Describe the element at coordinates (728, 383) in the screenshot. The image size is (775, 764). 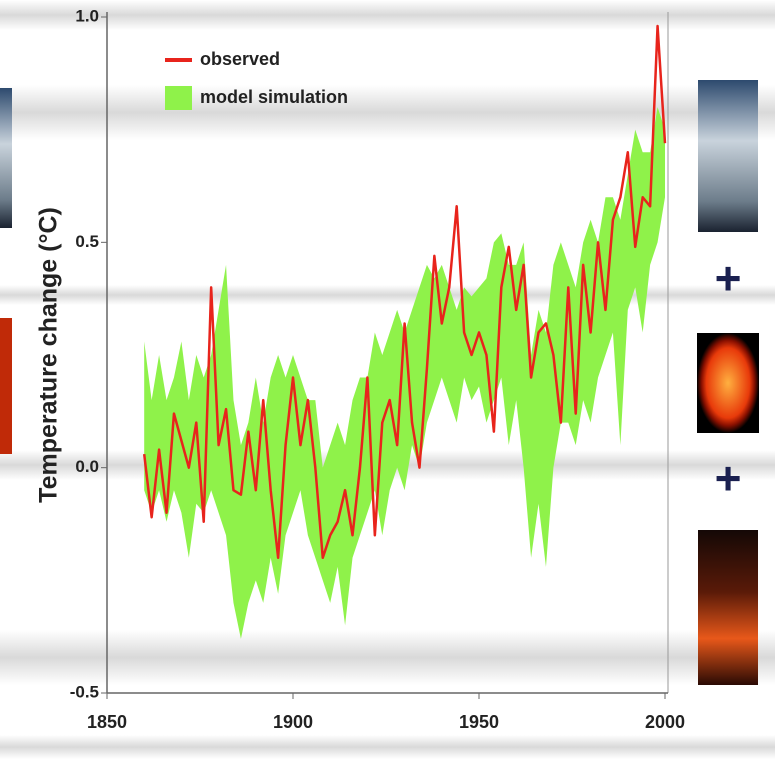
I see `image-sun` at that location.